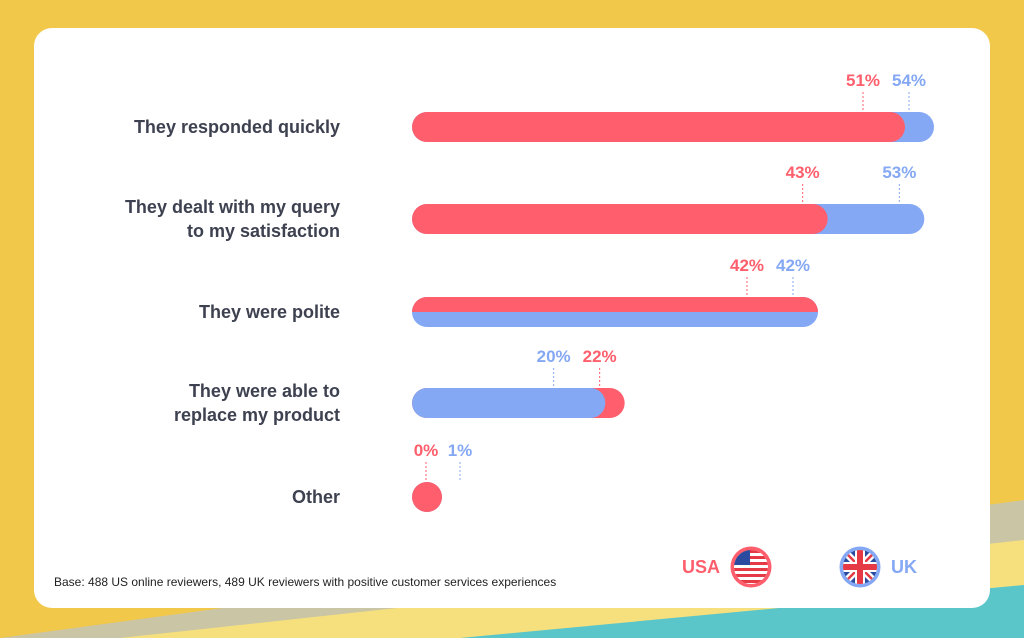 This screenshot has width=1024, height=638. I want to click on category-label-1-0: They dealt with my query, so click(232, 207).